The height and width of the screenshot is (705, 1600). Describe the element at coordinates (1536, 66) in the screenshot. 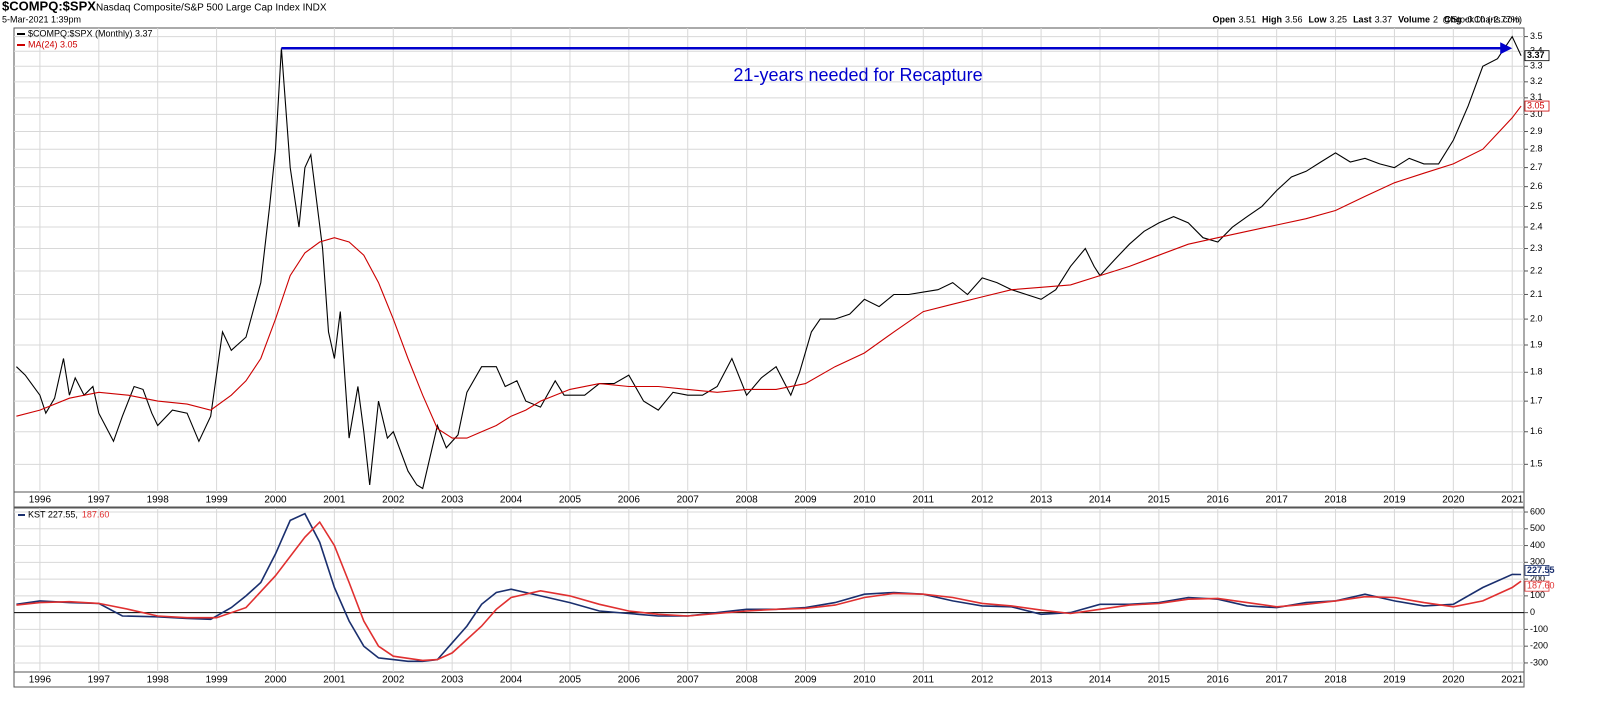

I see `y-tick-label: 3.3` at that location.